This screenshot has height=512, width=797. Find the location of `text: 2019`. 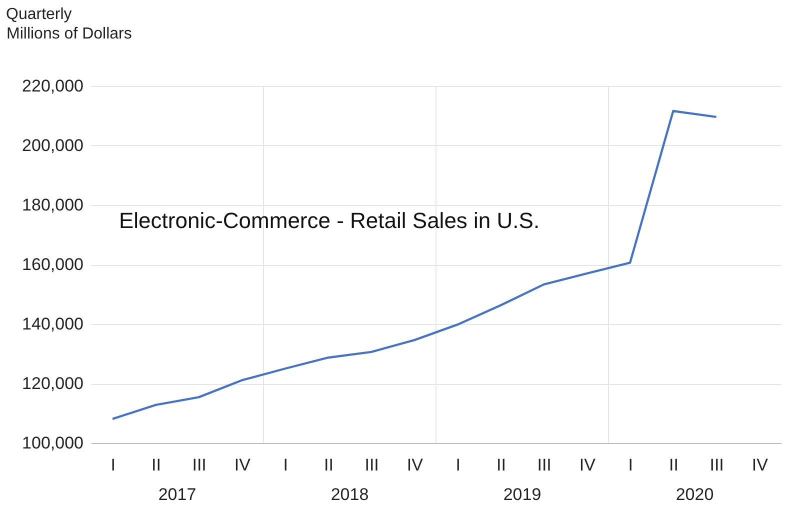

text: 2019 is located at coordinates (522, 494).